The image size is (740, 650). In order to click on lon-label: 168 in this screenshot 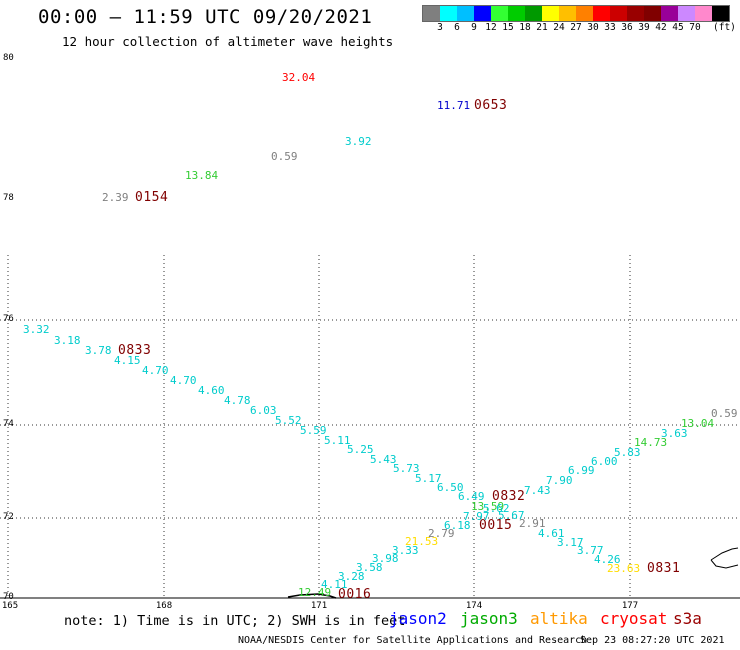, I will do `click(164, 606)`.